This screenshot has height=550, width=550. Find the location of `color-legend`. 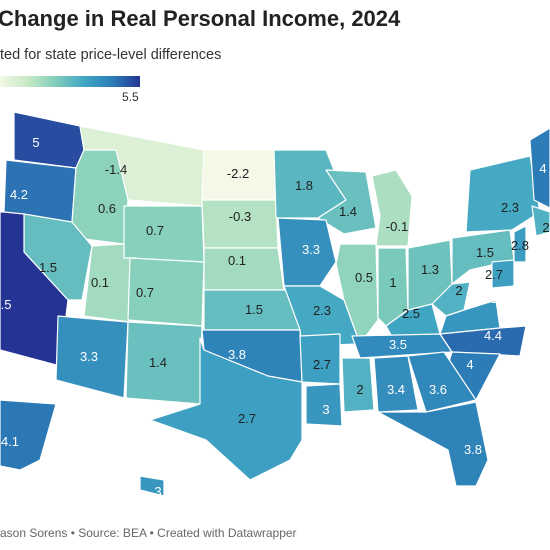

color-legend is located at coordinates (70, 84).